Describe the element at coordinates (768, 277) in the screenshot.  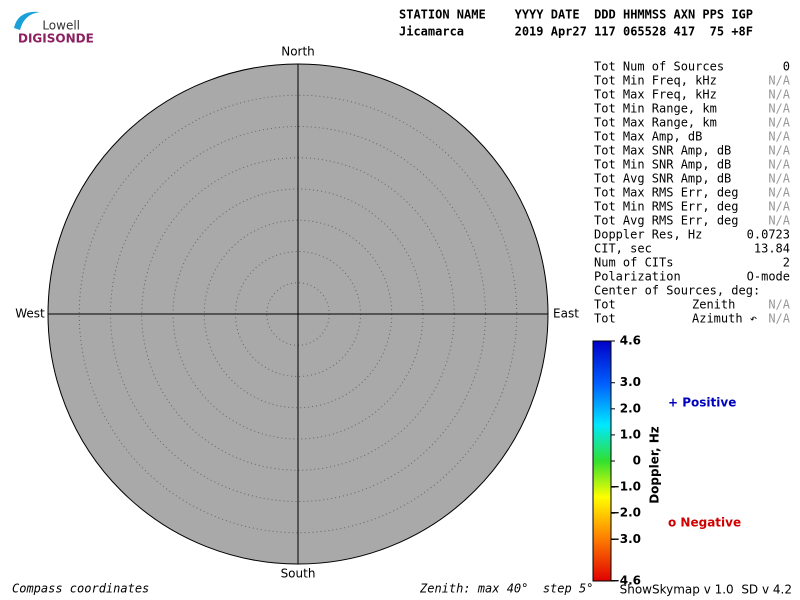
I see `stat-value: O-mode` at that location.